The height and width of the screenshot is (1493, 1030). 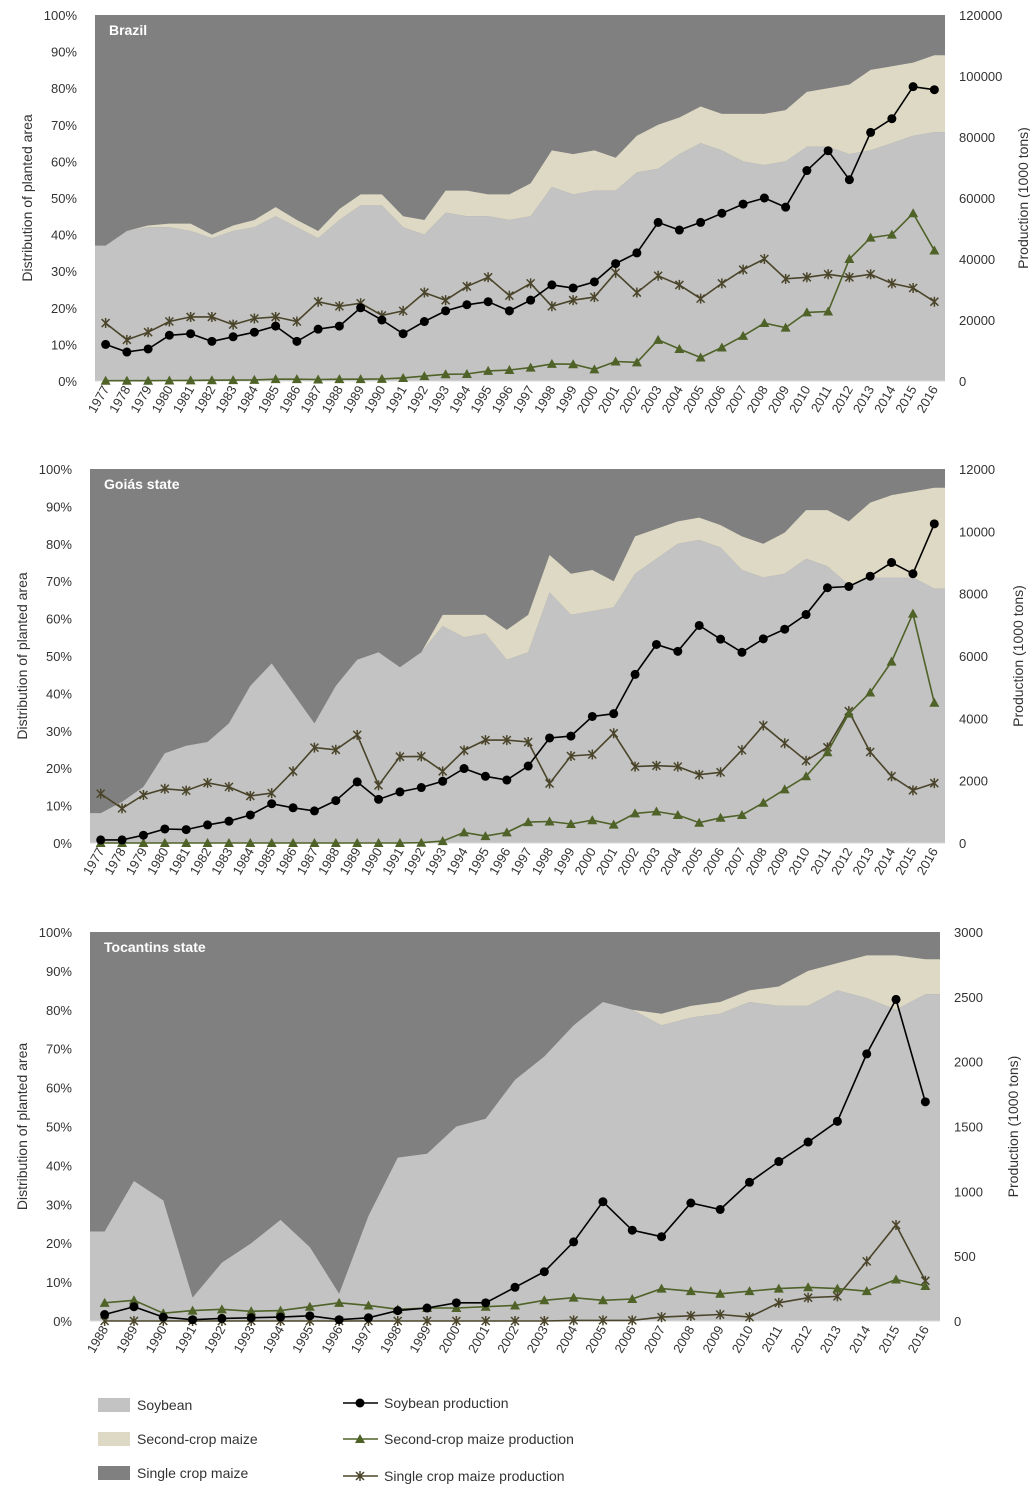 What do you see at coordinates (268, 399) in the screenshot?
I see `x-tick-label: 1985` at bounding box center [268, 399].